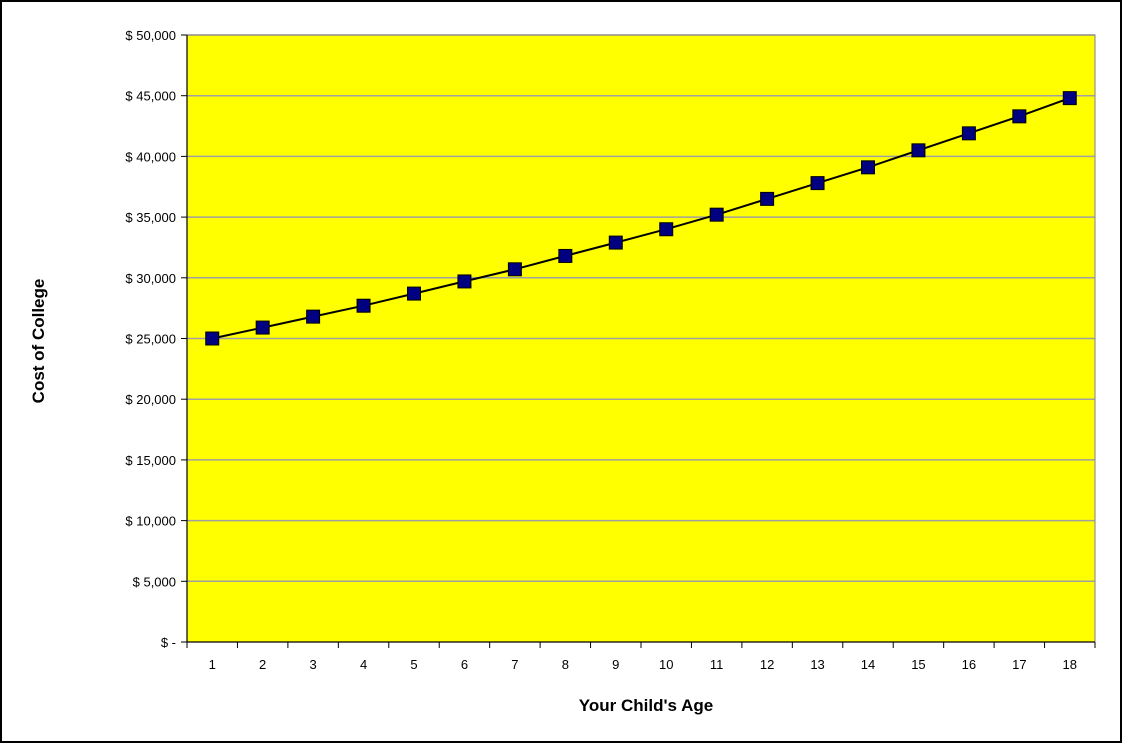 This screenshot has width=1122, height=743. What do you see at coordinates (212, 664) in the screenshot?
I see `x-tick-label: 1` at bounding box center [212, 664].